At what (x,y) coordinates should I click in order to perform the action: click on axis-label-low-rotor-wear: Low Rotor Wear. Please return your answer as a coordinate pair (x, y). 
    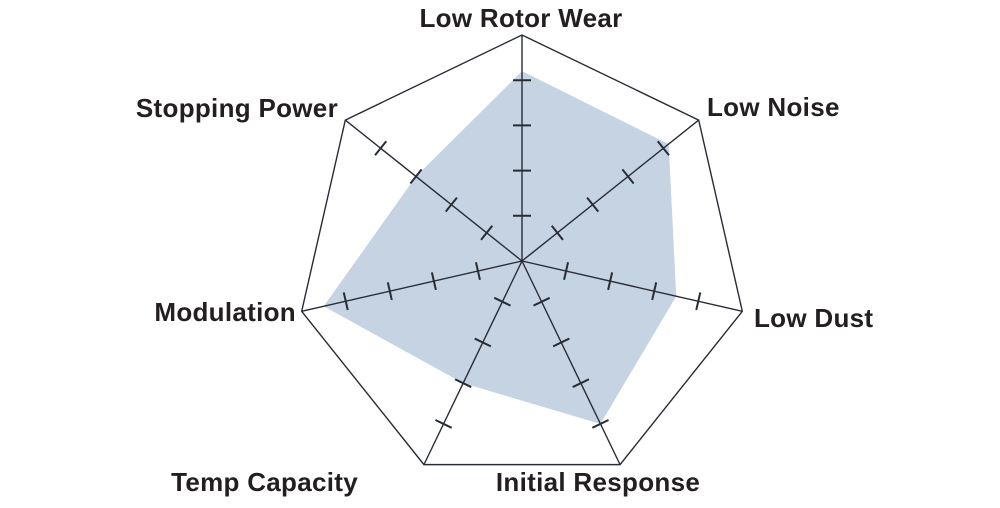
    Looking at the image, I should click on (520, 18).